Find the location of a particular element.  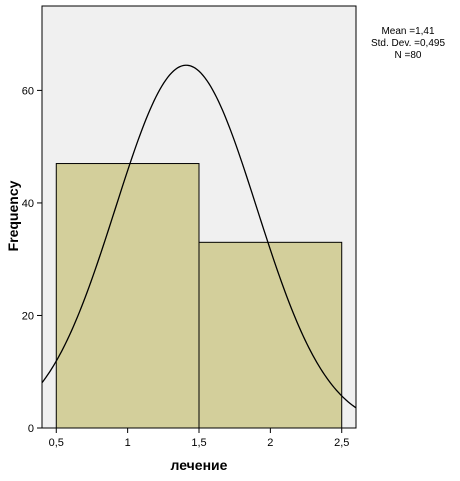

x-tick-label: 1,5 is located at coordinates (198, 443).